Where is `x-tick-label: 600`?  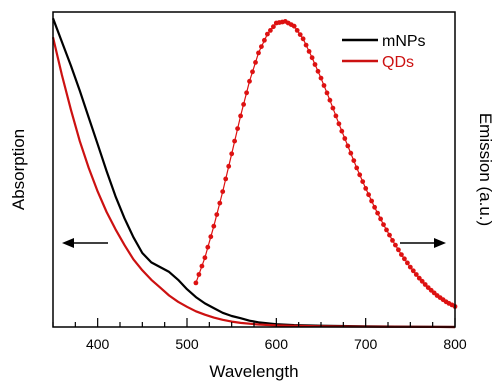 x-tick-label: 600 is located at coordinates (277, 344).